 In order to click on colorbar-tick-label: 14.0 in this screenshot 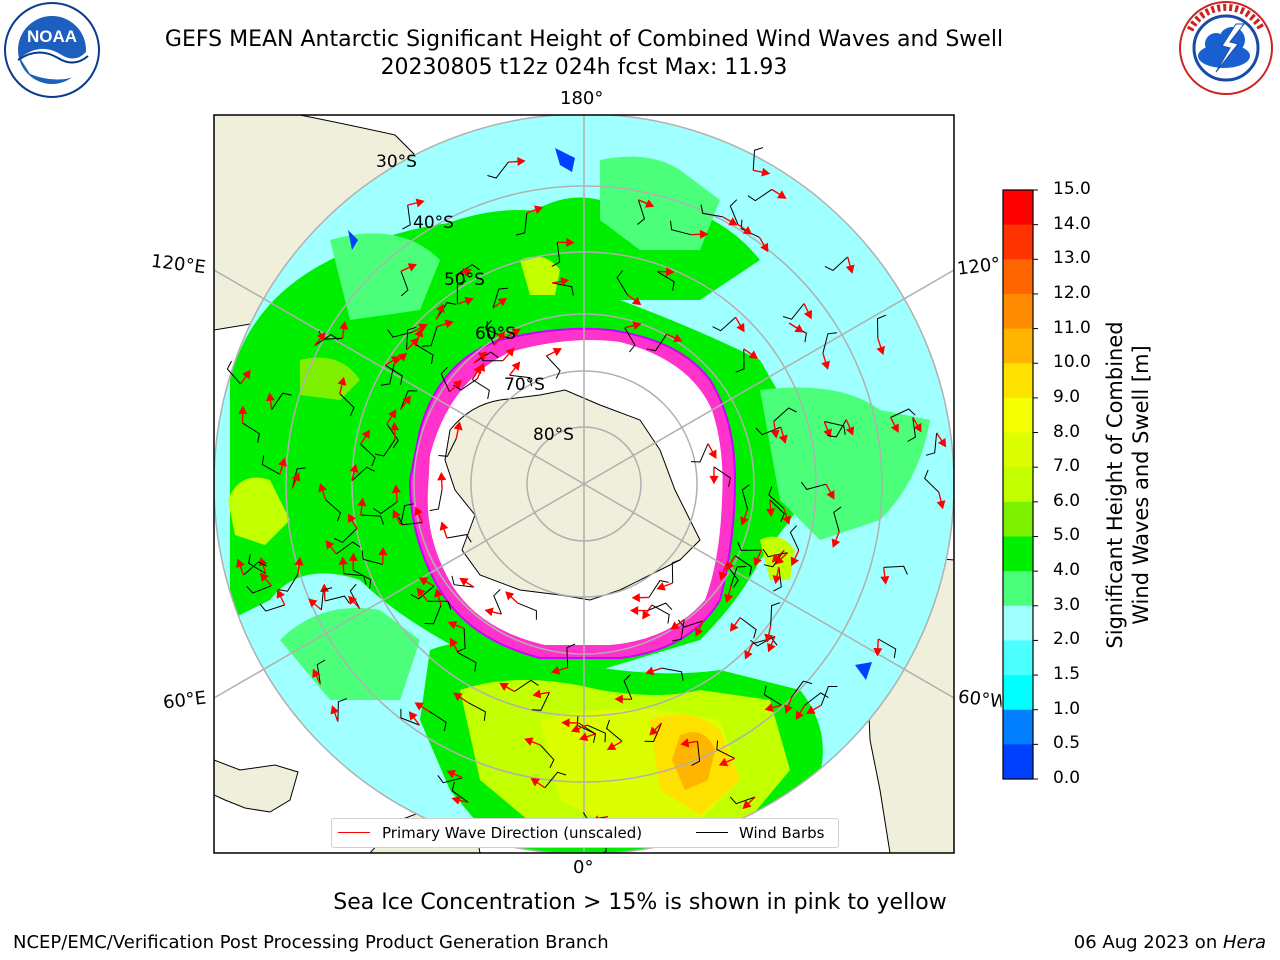, I will do `click(1072, 223)`.